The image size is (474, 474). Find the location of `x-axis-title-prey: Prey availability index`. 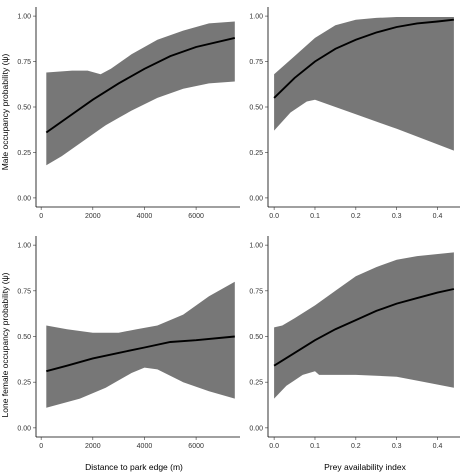

x-axis-title-prey: Prey availability index is located at coordinates (365, 467).